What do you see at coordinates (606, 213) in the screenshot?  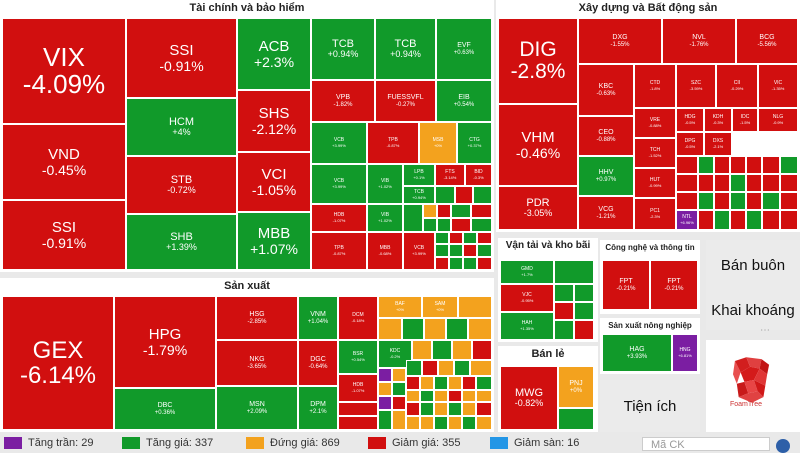 I see `tile-vcg: VCG -1.21%` at bounding box center [606, 213].